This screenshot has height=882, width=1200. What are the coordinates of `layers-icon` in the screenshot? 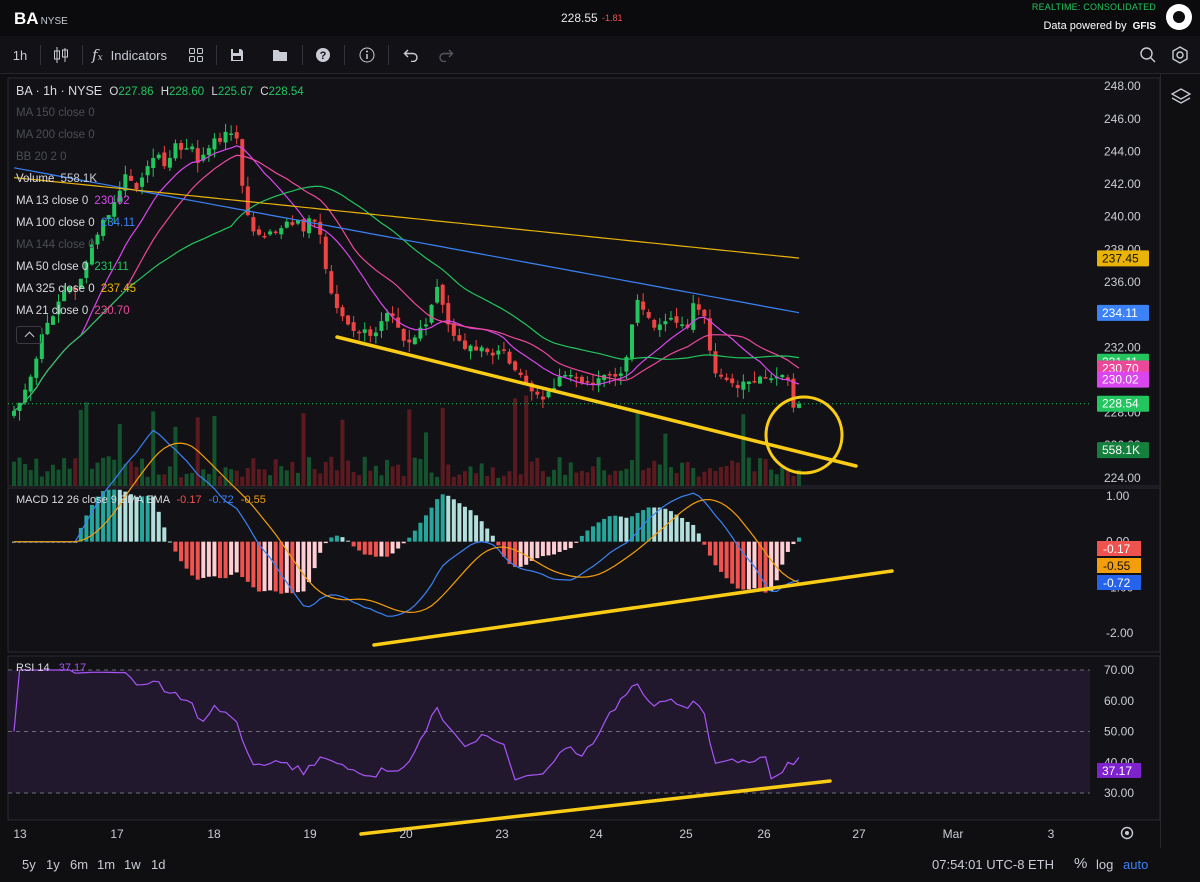 It's located at (1181, 97).